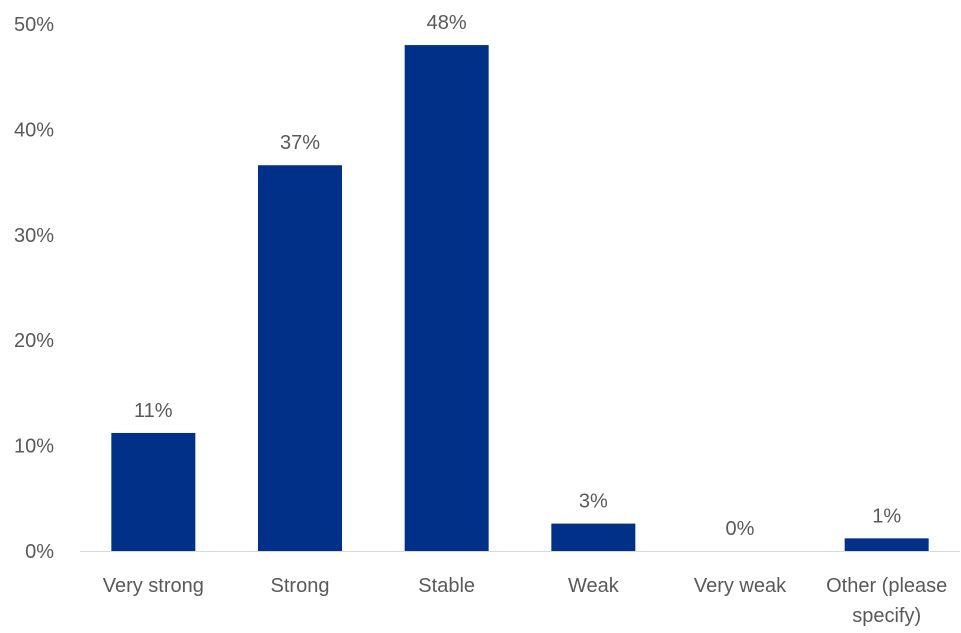 The width and height of the screenshot is (961, 633). I want to click on data-label: 37%, so click(300, 143).